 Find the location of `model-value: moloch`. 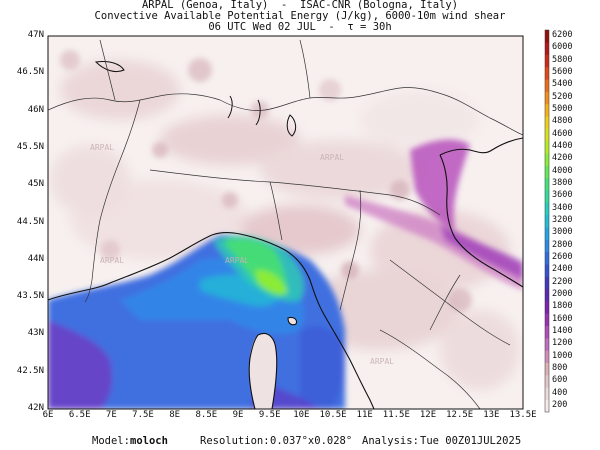

model-value: moloch is located at coordinates (149, 441).